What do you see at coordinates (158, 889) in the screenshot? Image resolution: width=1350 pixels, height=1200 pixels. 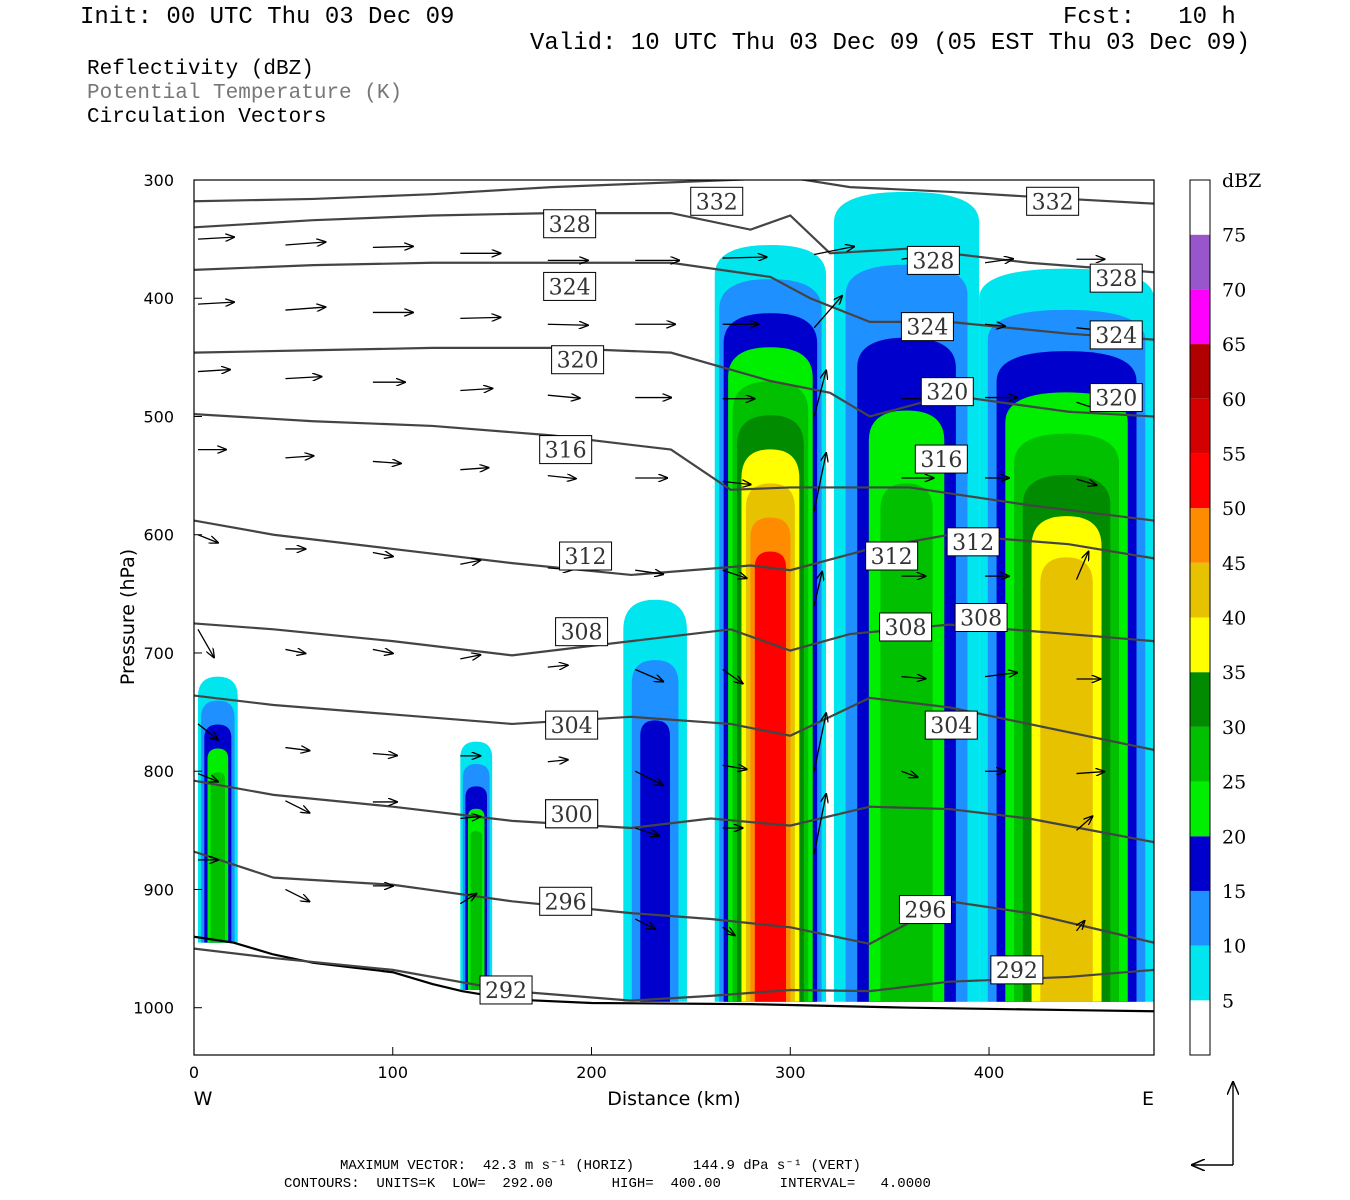 I see `y-tick-label-900: 900` at bounding box center [158, 889].